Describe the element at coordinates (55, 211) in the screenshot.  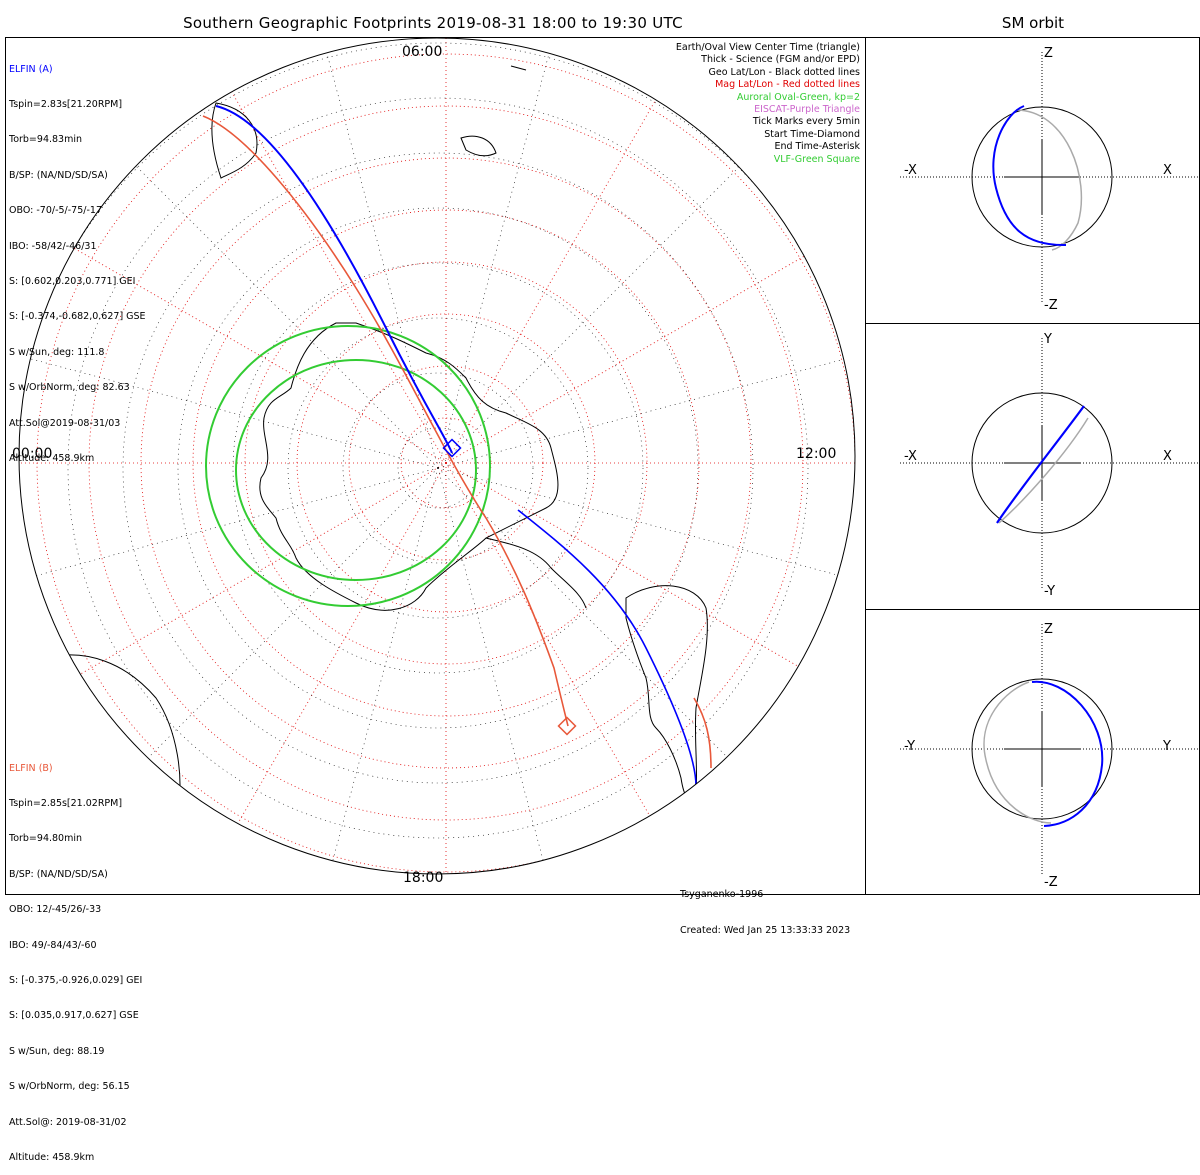
I see `elfin-a-line: OBO: -70/-5/-75/-17` at that location.